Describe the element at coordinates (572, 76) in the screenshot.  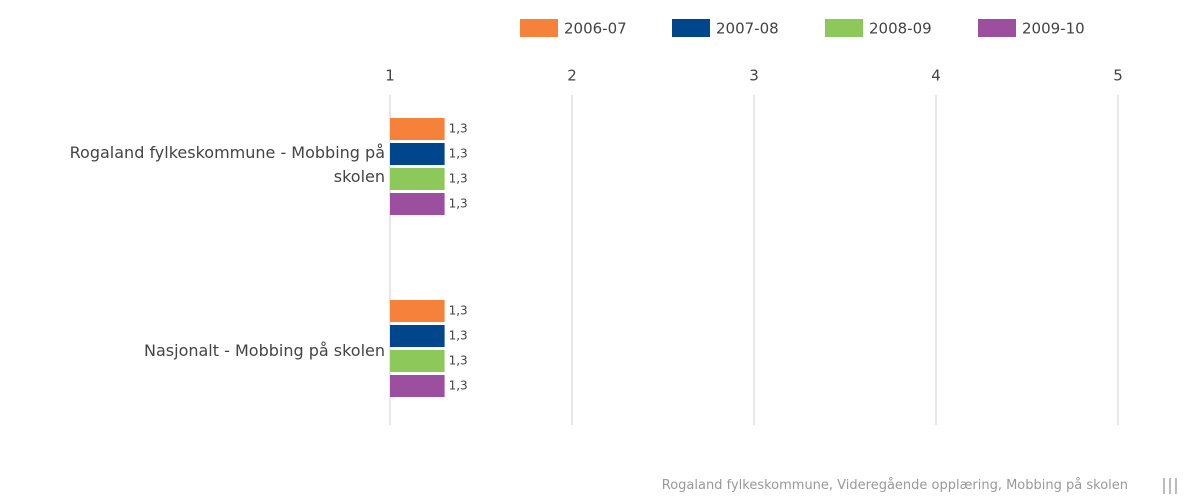
I see `x-tick-label: 2` at that location.